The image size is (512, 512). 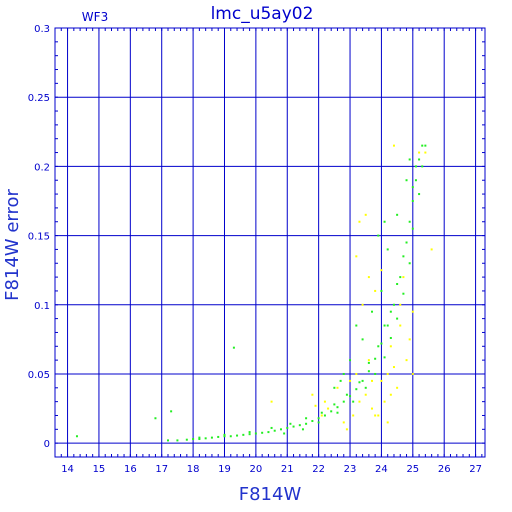 What do you see at coordinates (270, 494) in the screenshot?
I see `x-axis-label: F814W` at bounding box center [270, 494].